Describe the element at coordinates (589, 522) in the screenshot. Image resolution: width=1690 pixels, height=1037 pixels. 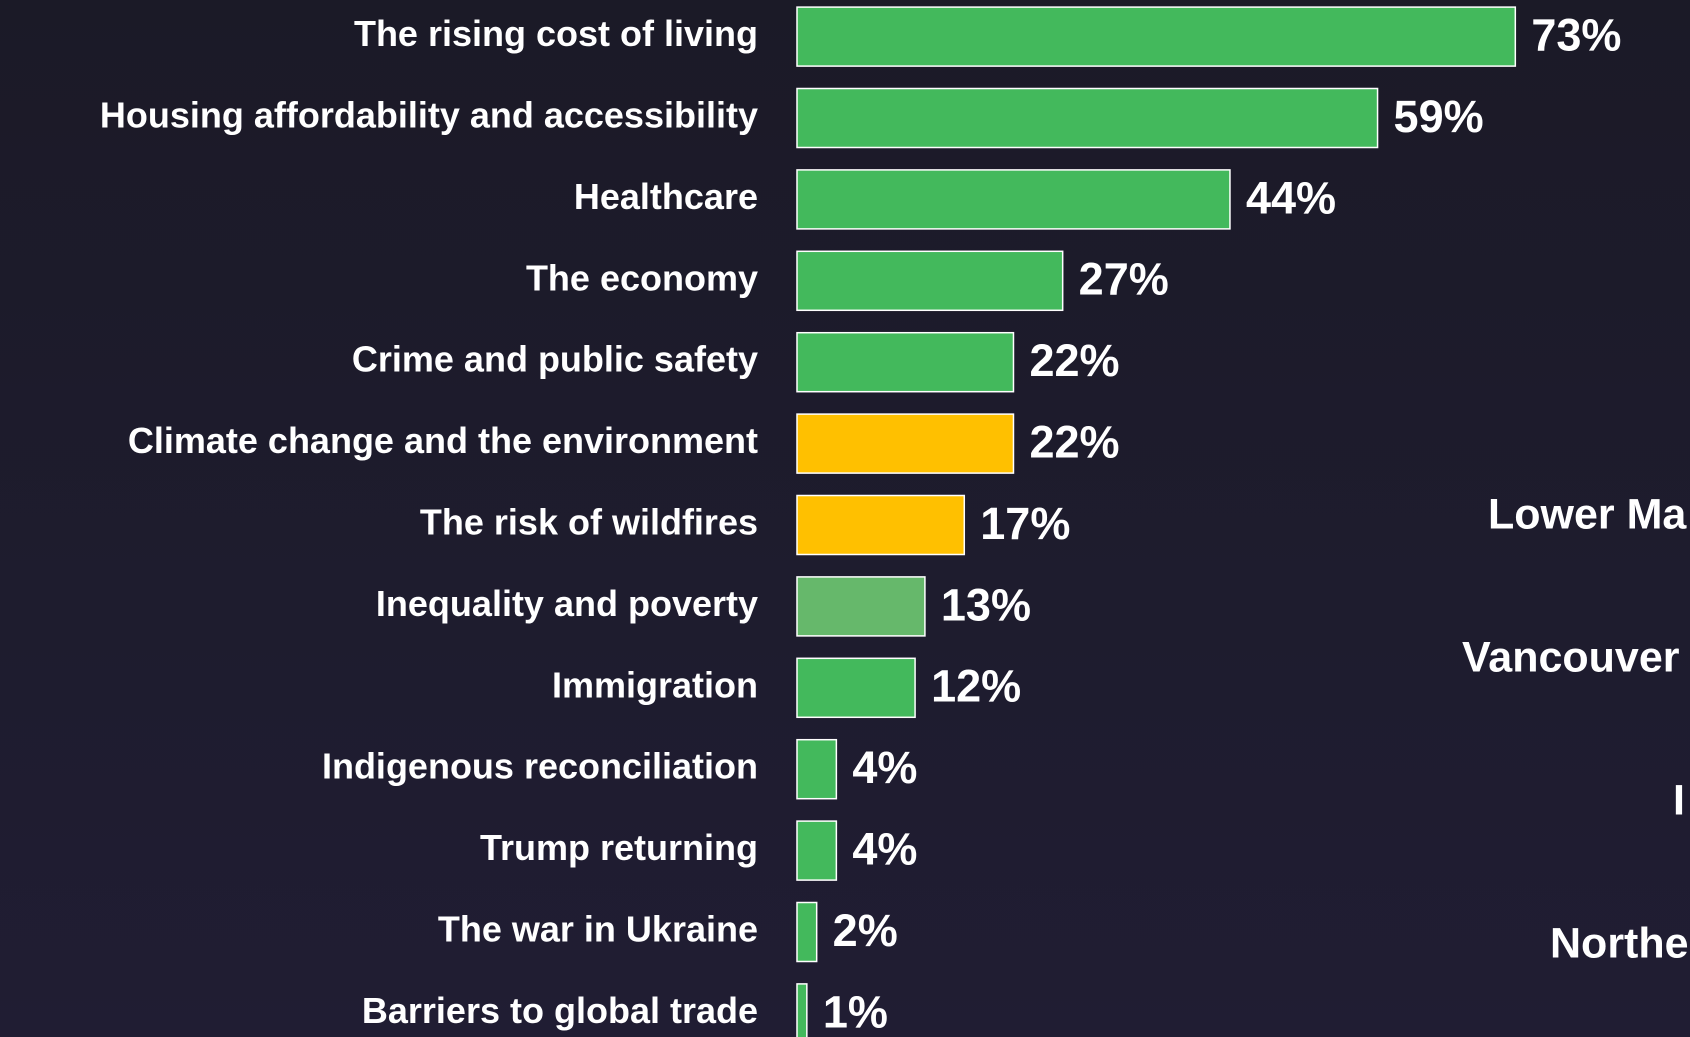
I see `category-label: The risk of wildfires` at that location.